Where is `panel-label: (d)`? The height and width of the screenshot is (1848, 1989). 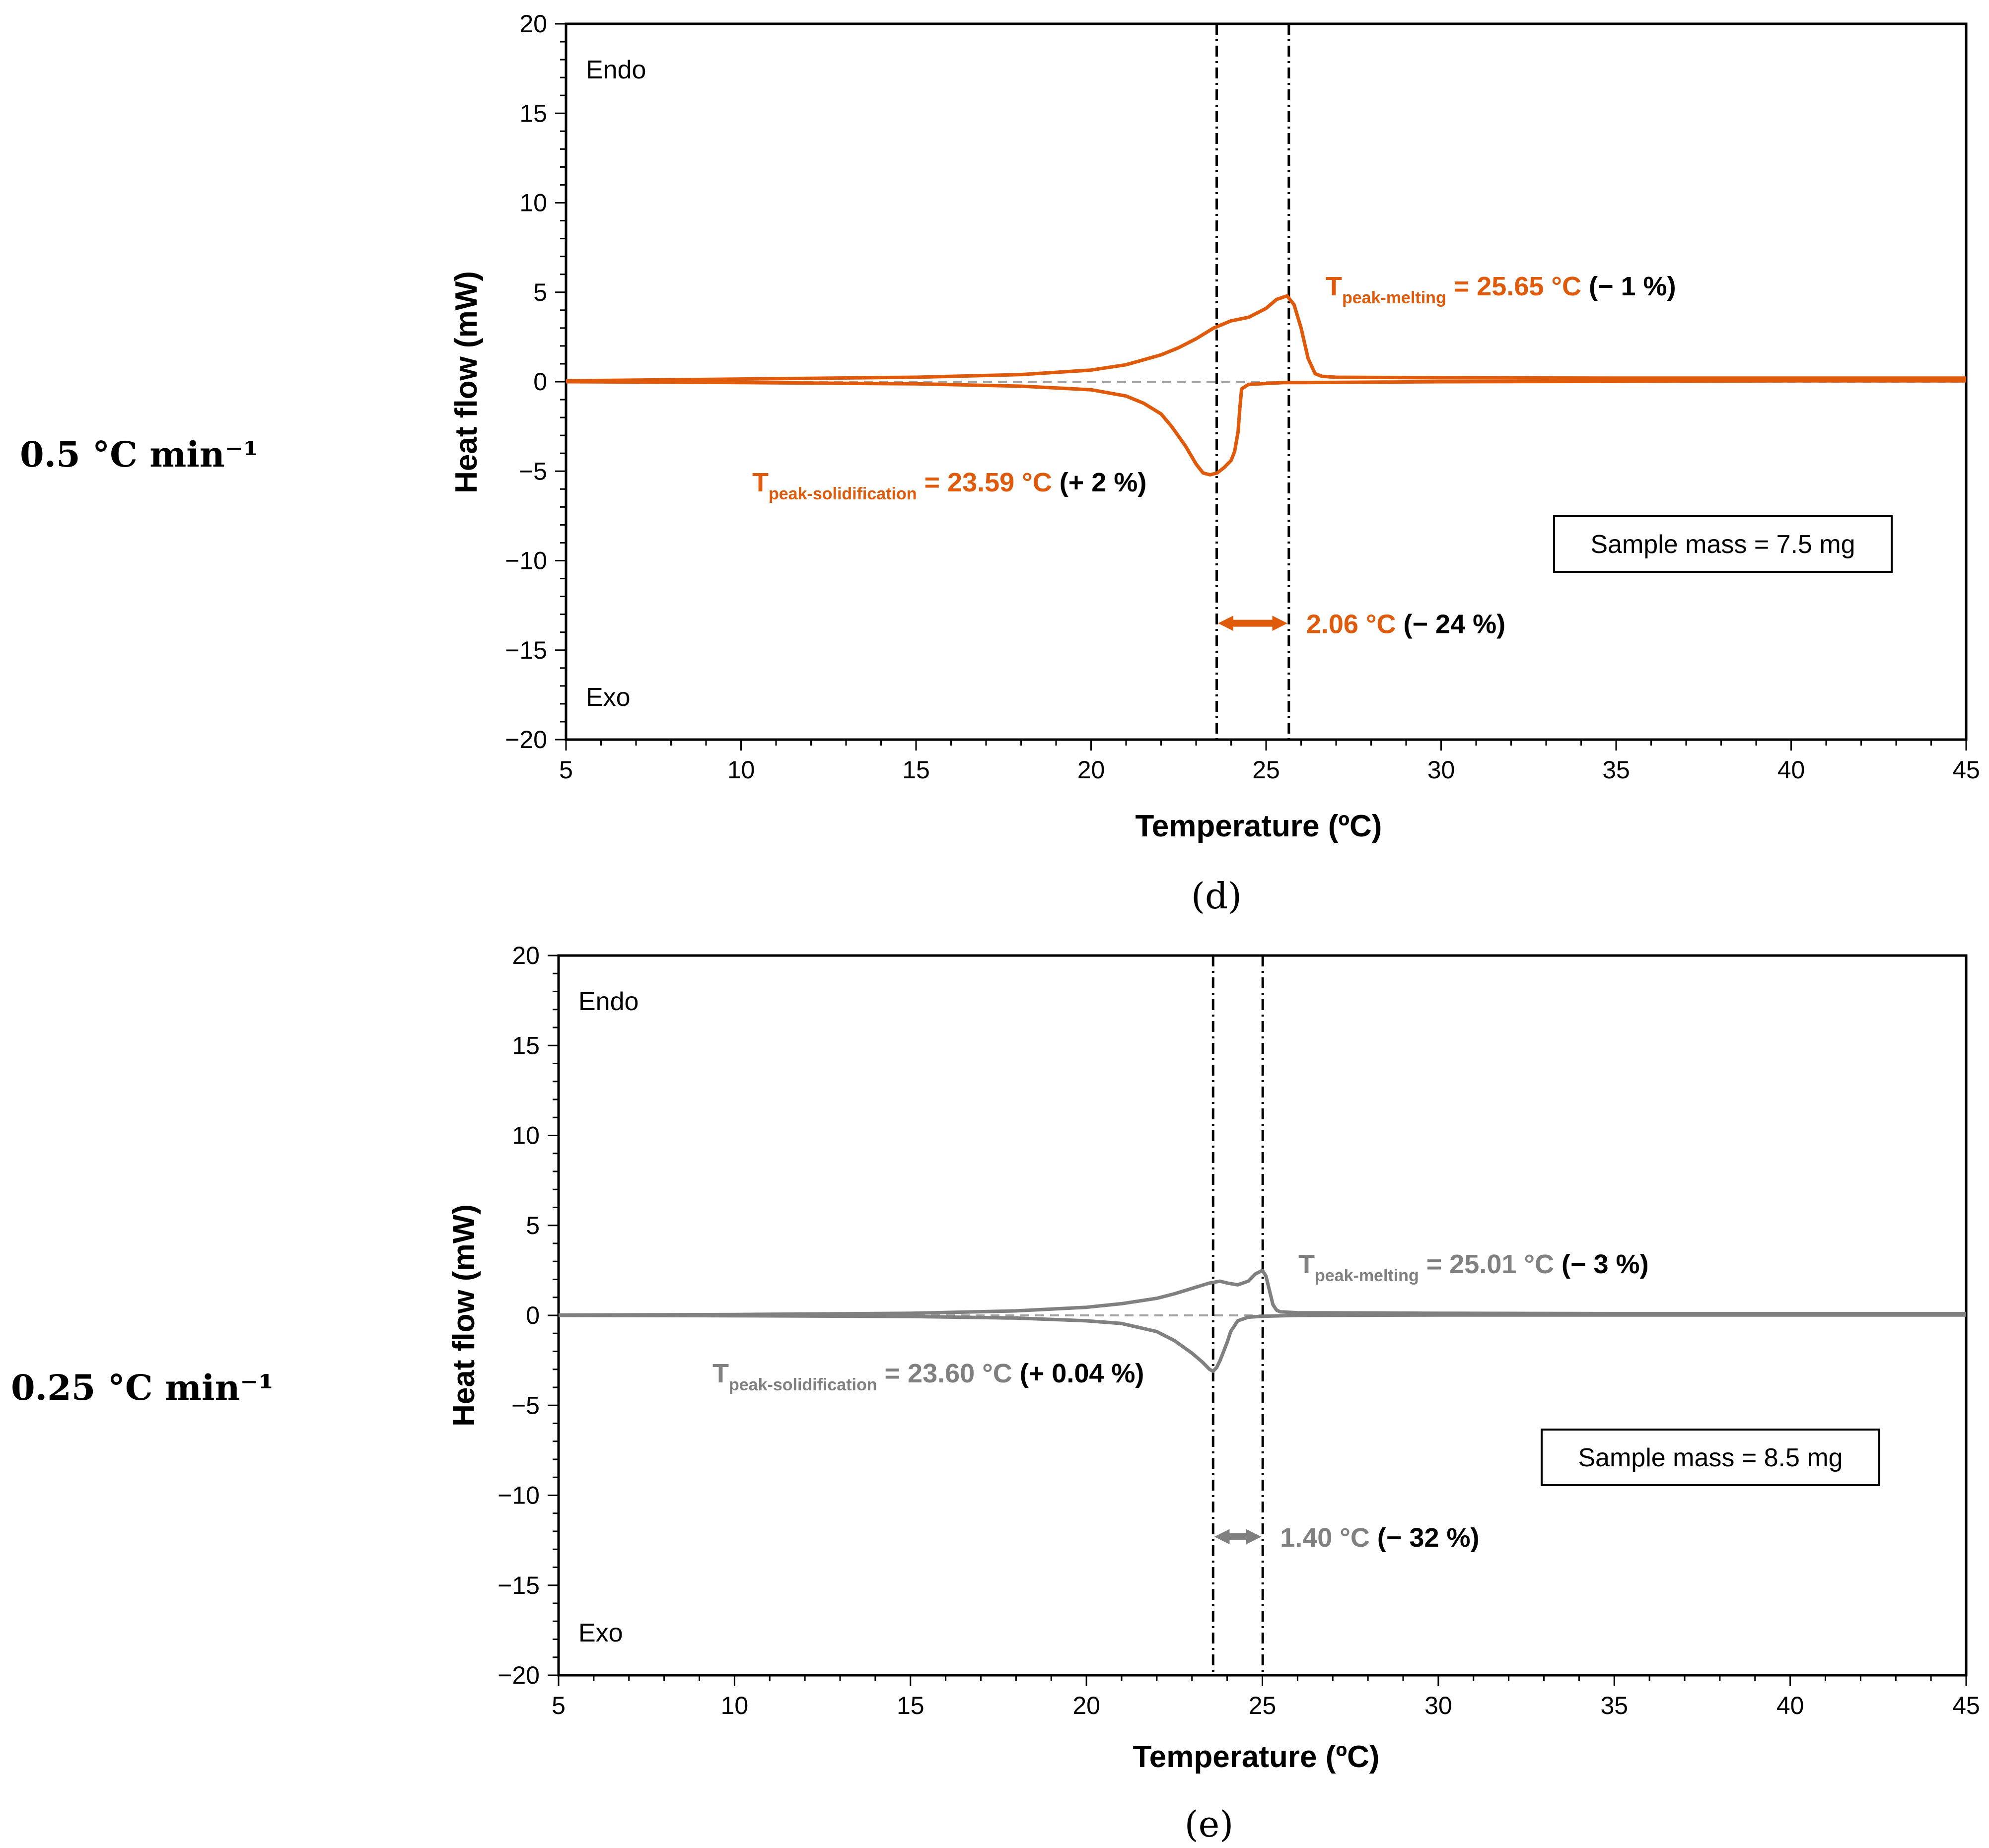
panel-label: (d) is located at coordinates (1216, 896).